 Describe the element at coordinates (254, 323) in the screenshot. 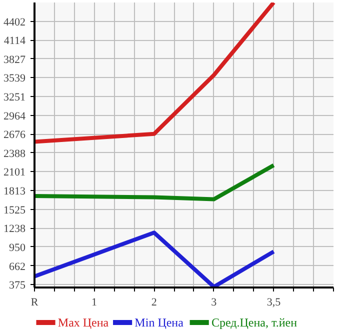

I see `legend-label: Сред.Цена, т.йен` at that location.